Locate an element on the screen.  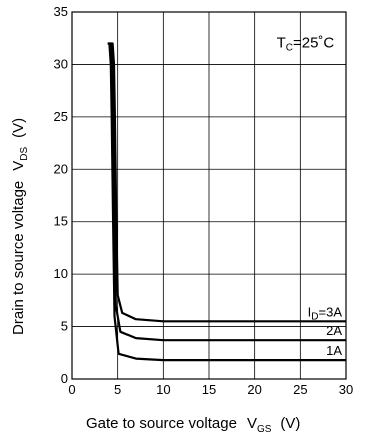
series-label-2: 2A is located at coordinates (334, 330).